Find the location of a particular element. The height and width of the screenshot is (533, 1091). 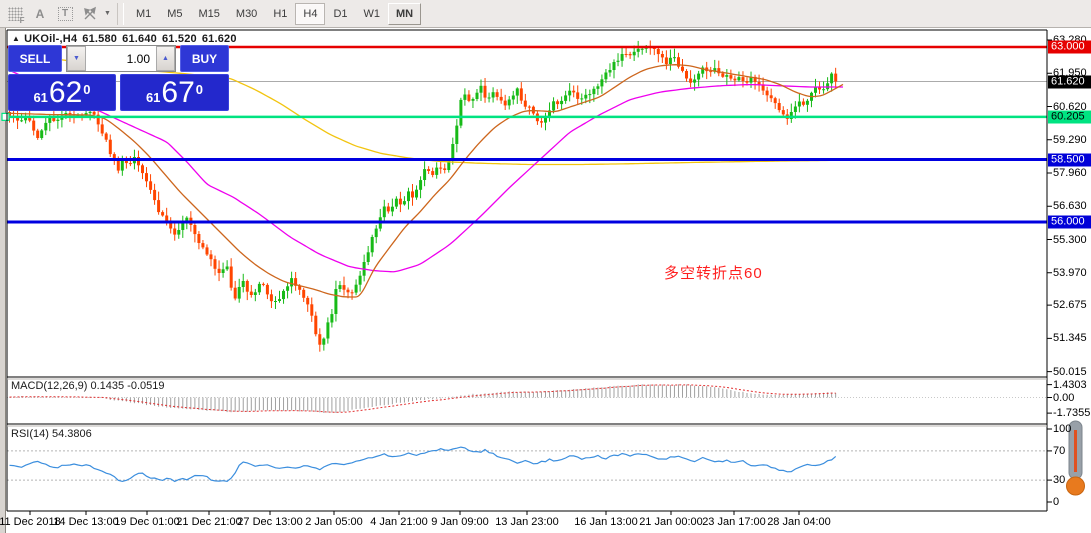

date-tick-label: 11 Dec 2018 is located at coordinates (30, 522).